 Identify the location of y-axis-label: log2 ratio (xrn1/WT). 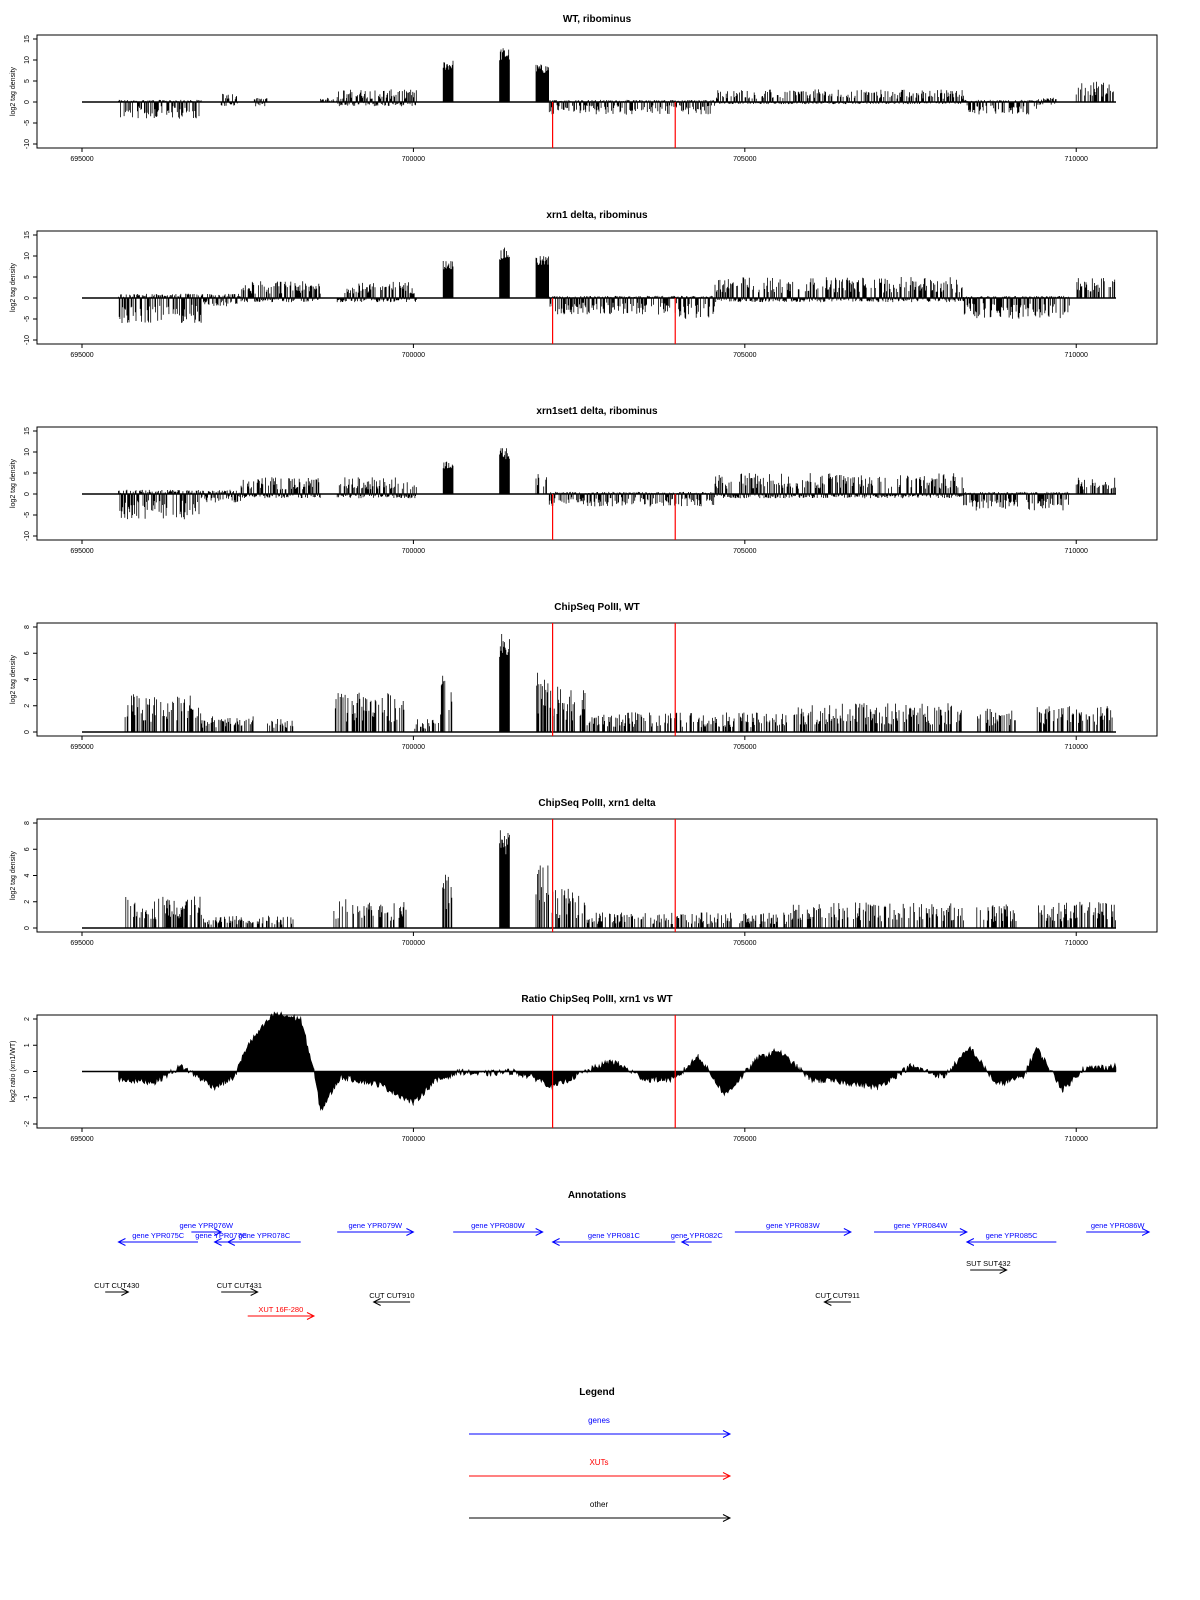
(13, 1072).